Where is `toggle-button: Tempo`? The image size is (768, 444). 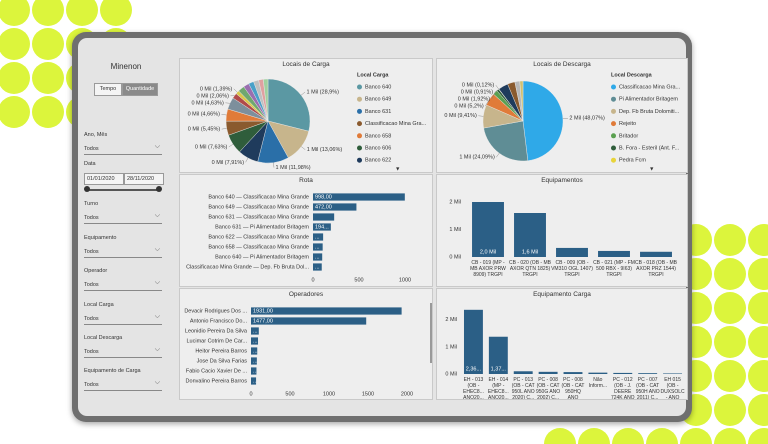 toggle-button: Tempo is located at coordinates (108, 89).